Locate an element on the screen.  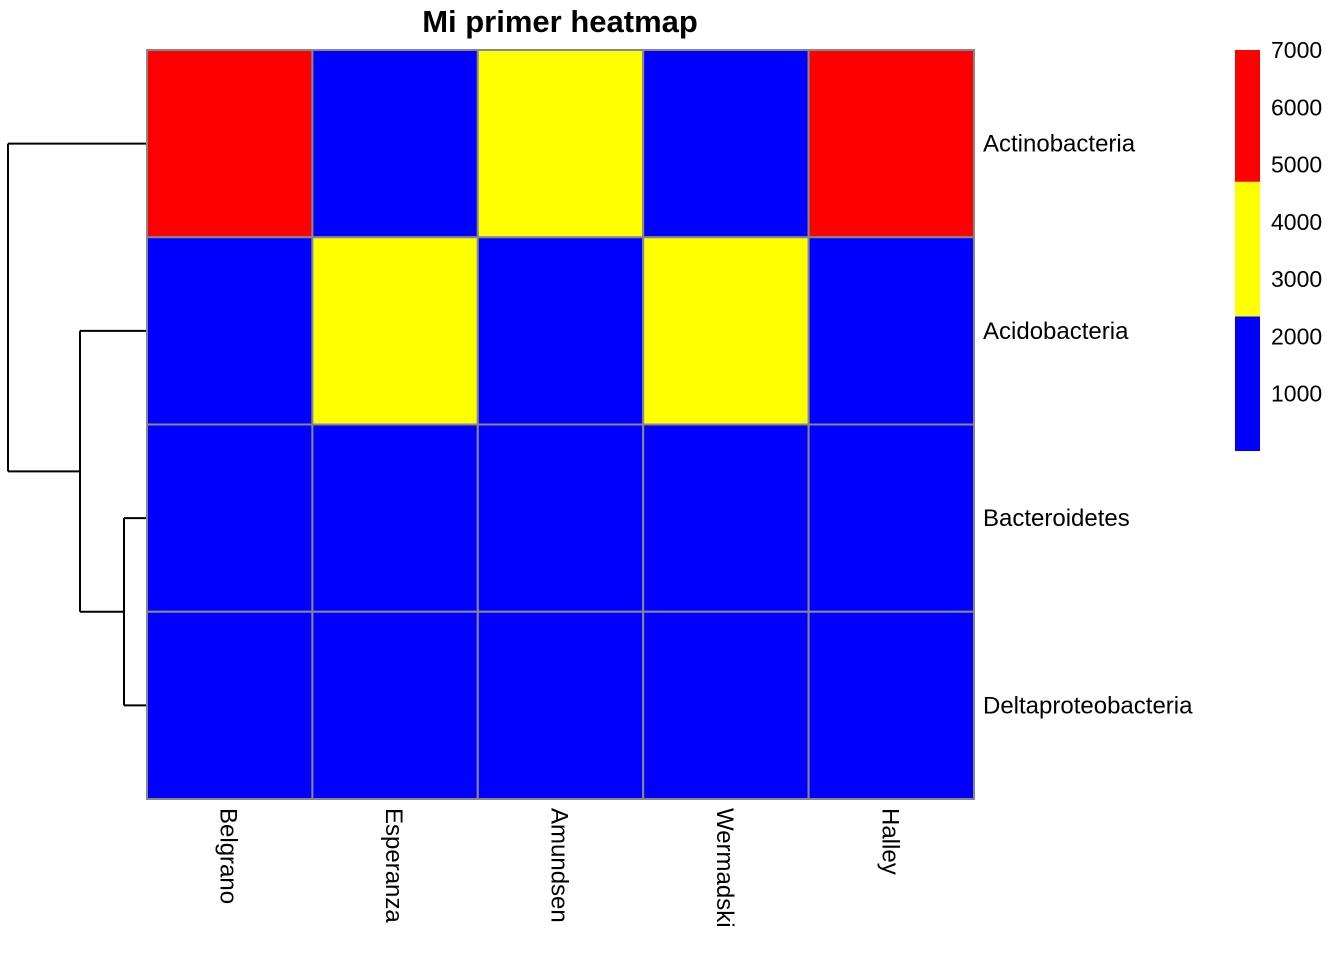
color-legend: 7000 6000 5000 4000 3000 2000 1000 is located at coordinates (1278, 244).